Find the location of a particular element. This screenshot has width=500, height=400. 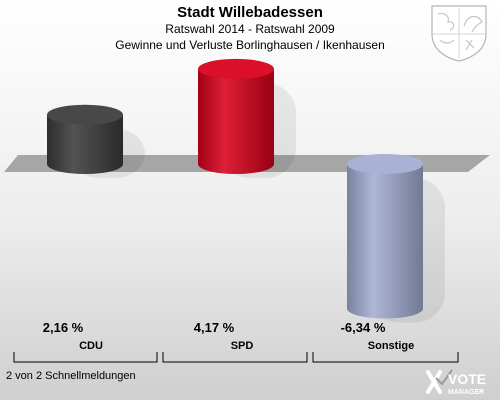

axis-segment-spd is located at coordinates (235, 357).